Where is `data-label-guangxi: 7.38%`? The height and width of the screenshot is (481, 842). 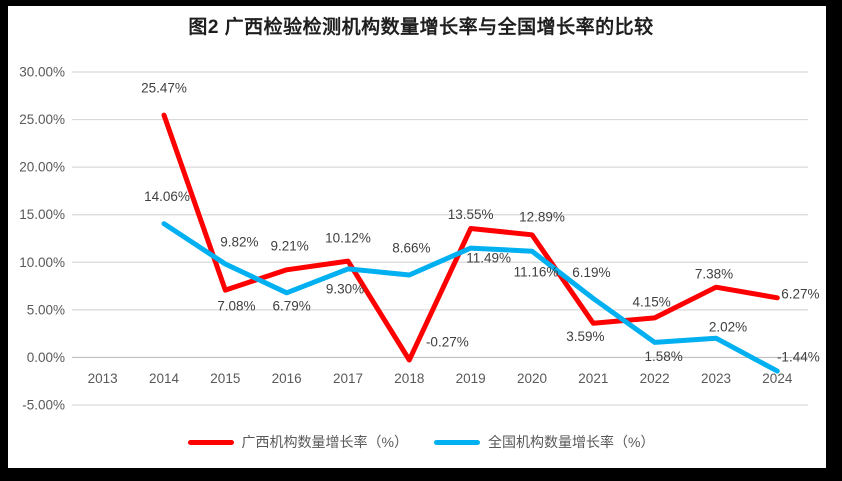
data-label-guangxi: 7.38% is located at coordinates (714, 274).